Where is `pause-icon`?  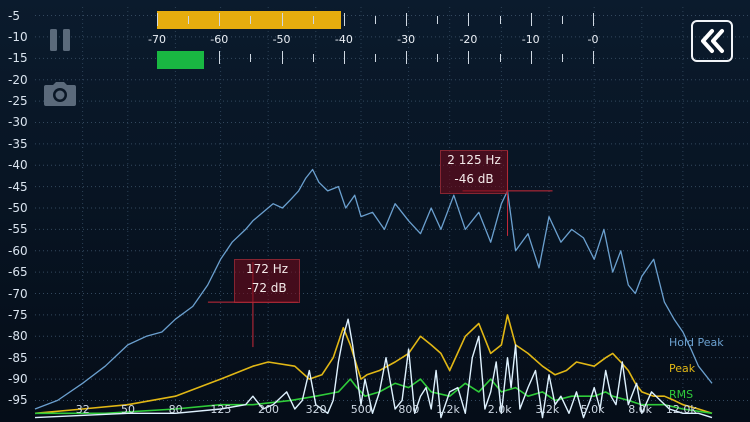
pause-icon is located at coordinates (60, 42).